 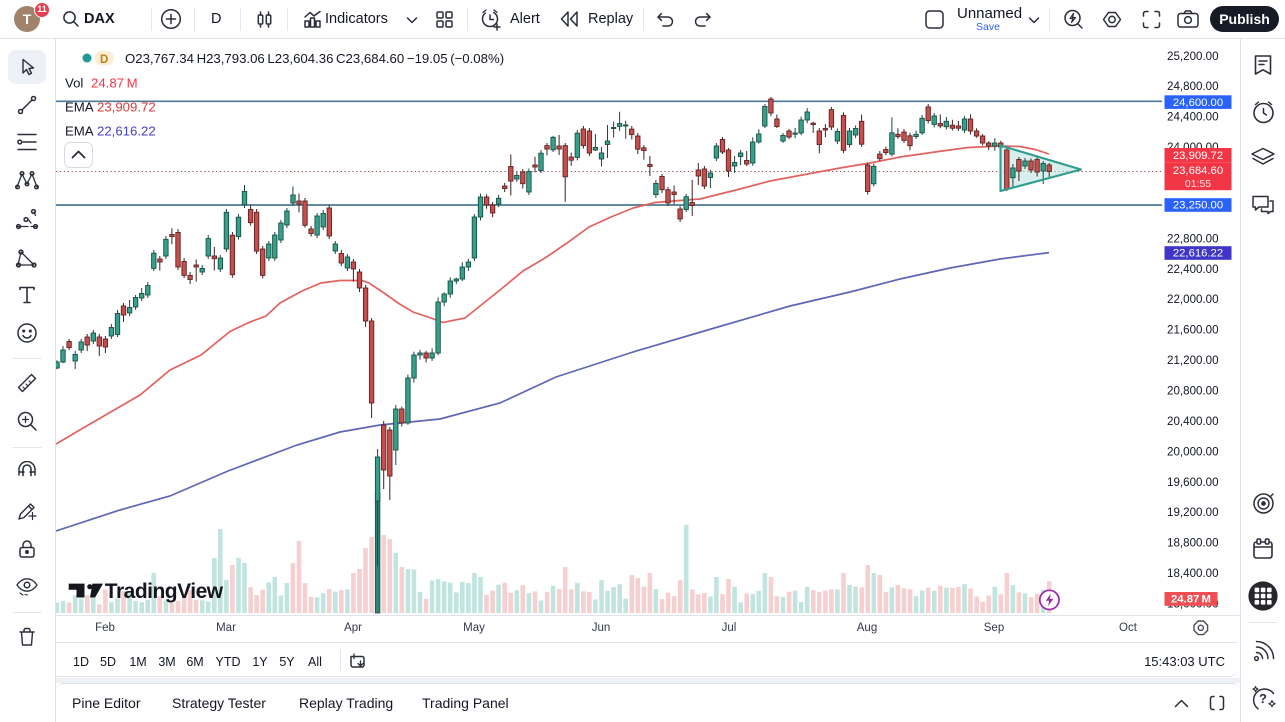 What do you see at coordinates (1193, 482) in the screenshot?
I see `svg-text: 19,600.00` at bounding box center [1193, 482].